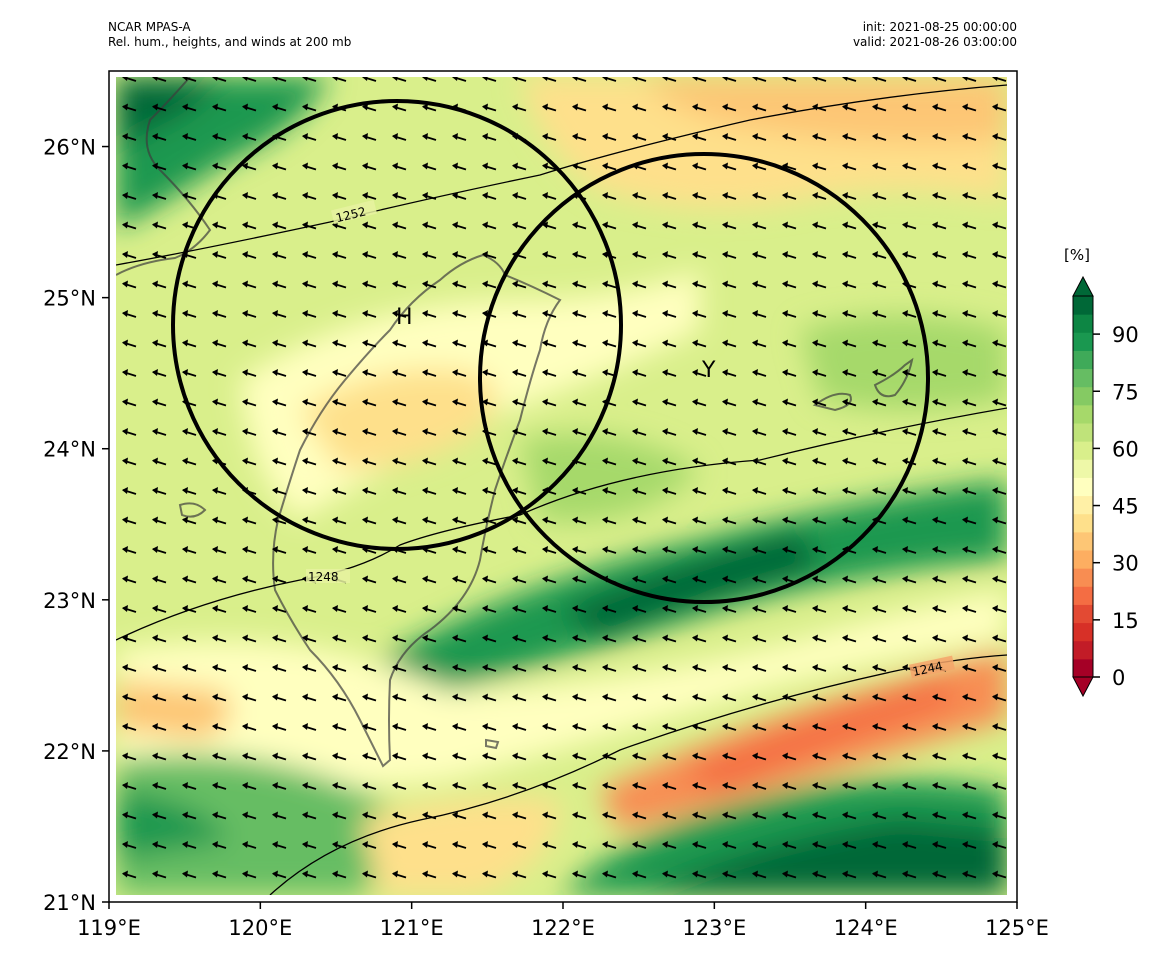 The width and height of the screenshot is (1167, 969). What do you see at coordinates (69, 148) in the screenshot?
I see `y-tick-label: 26°N` at bounding box center [69, 148].